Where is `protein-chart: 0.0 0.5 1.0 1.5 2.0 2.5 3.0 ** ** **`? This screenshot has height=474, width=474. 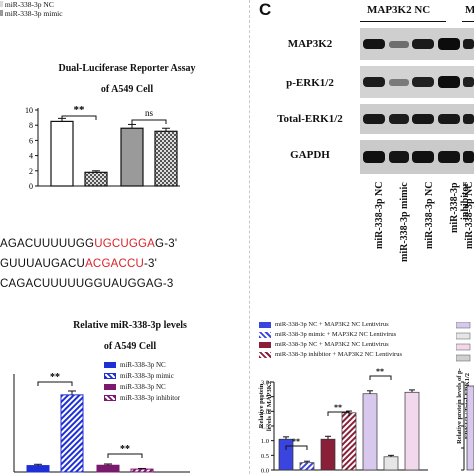 protein-chart: 0.0 0.5 1.0 1.5 2.0 2.5 3.0 ** ** ** is located at coordinates (367, 420).